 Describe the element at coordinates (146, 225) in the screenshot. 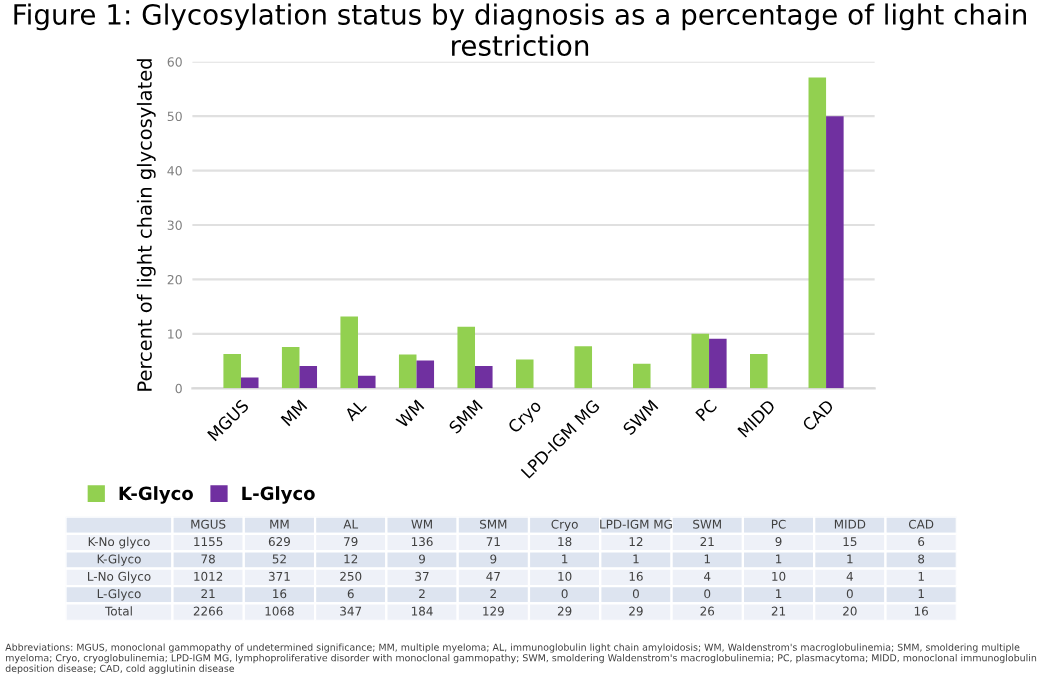

I see `y-axis-title: Percent of light chain glycosylated` at that location.